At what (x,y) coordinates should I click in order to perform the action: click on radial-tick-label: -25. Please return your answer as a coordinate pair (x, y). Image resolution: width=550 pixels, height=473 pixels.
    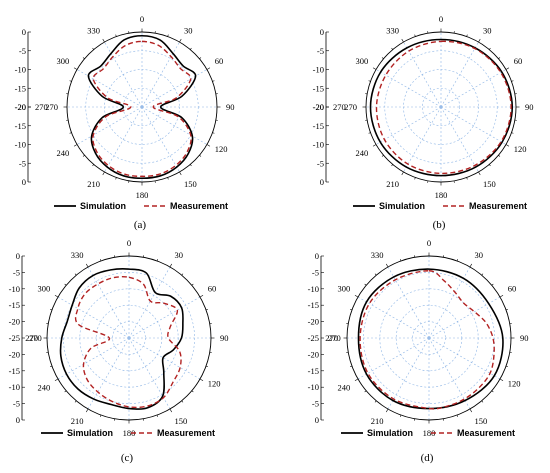
    Looking at the image, I should click on (14, 338).